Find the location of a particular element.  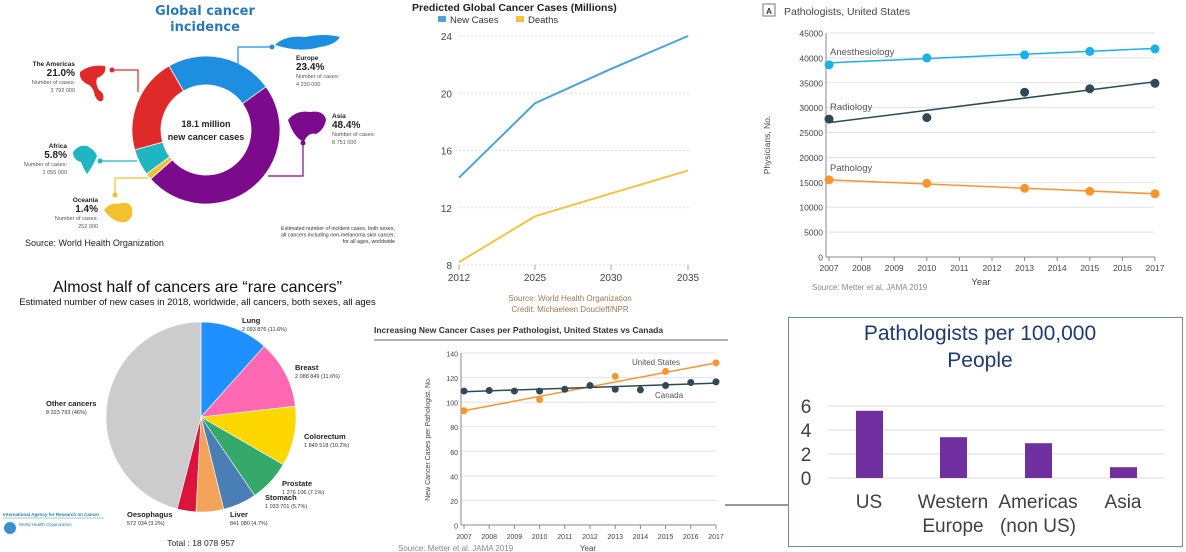

y-tick-label: 20 is located at coordinates (447, 94).